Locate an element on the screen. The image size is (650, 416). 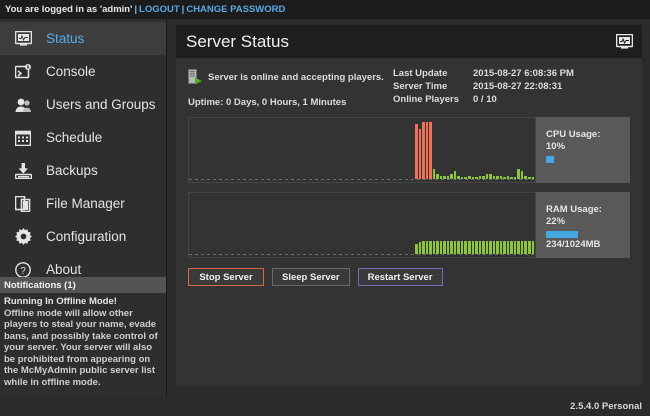
sidebar-item-label: Users and Groups is located at coordinates (101, 104).